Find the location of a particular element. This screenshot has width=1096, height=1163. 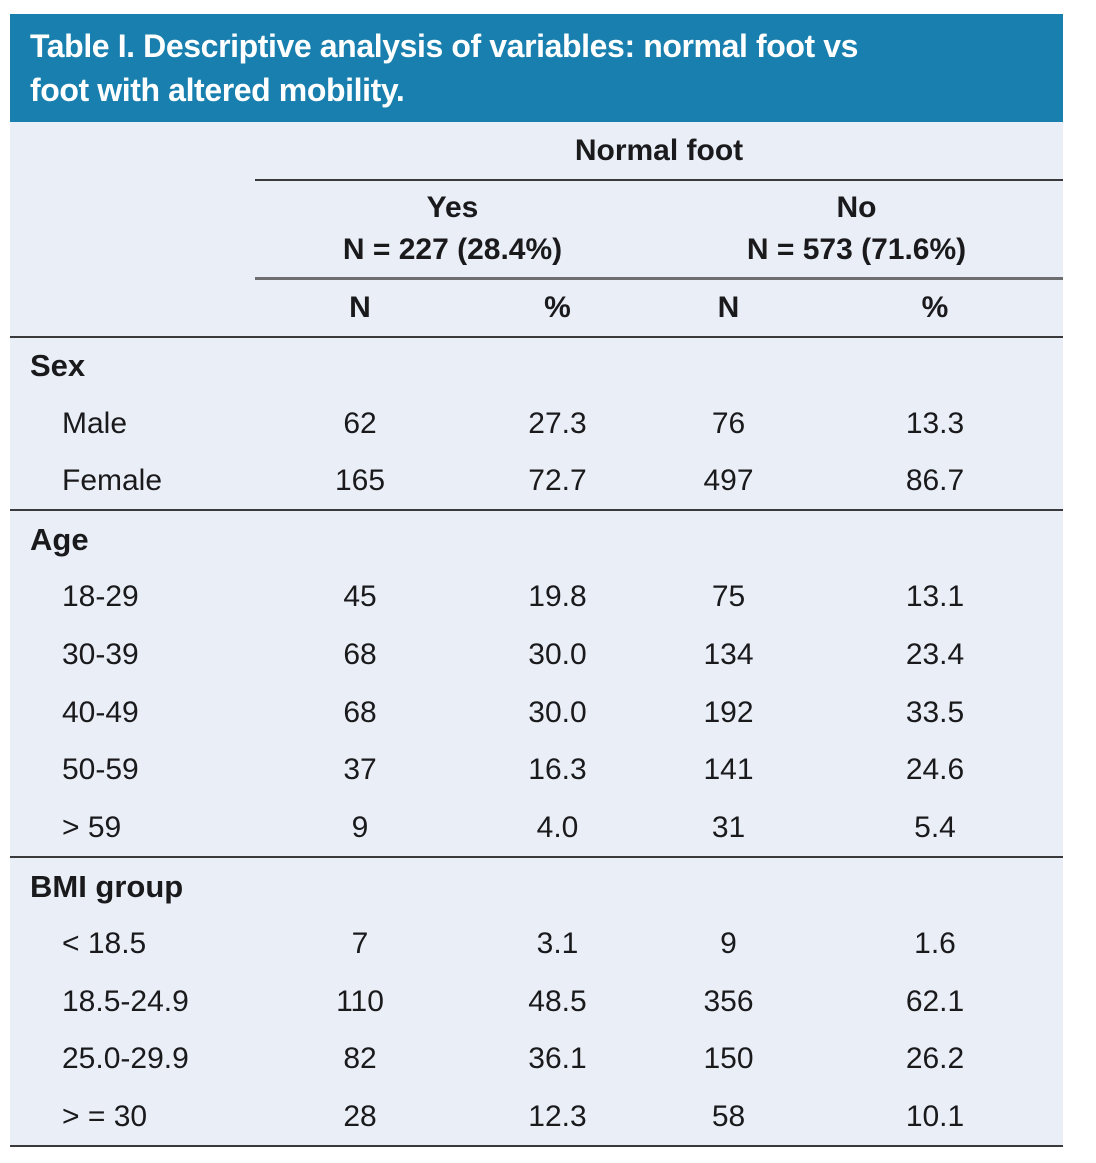

cell-n-yes: 165 is located at coordinates (360, 480).